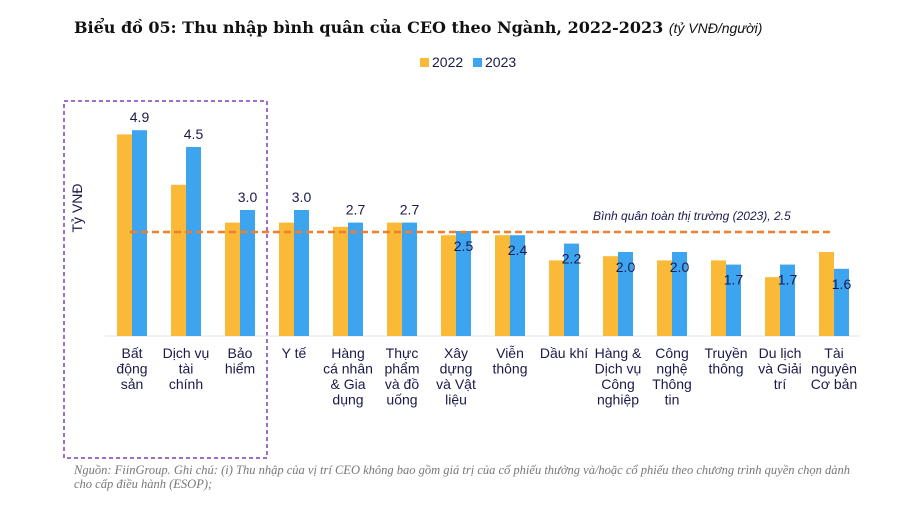 This screenshot has height=516, width=900. Describe the element at coordinates (672, 400) in the screenshot. I see `category-label-10: tin` at that location.